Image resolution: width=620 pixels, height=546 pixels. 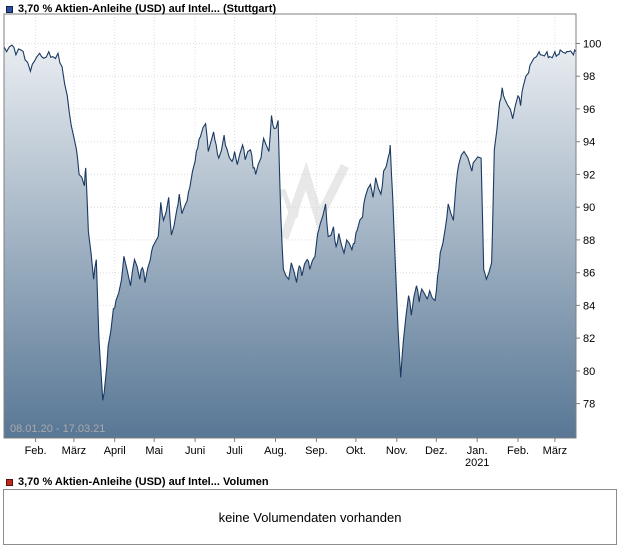 I want to click on volume-legend-marker-icon, so click(x=9, y=482).